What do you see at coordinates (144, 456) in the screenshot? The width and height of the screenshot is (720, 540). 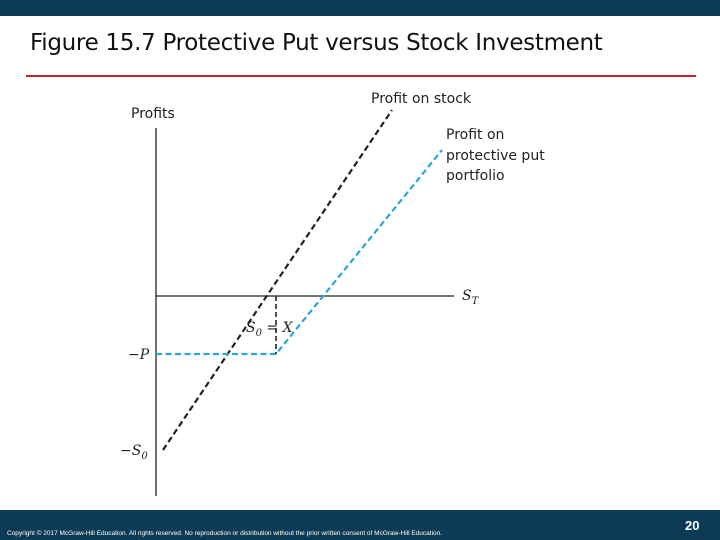 I see `neg-s0-subscript: 0` at bounding box center [144, 456].